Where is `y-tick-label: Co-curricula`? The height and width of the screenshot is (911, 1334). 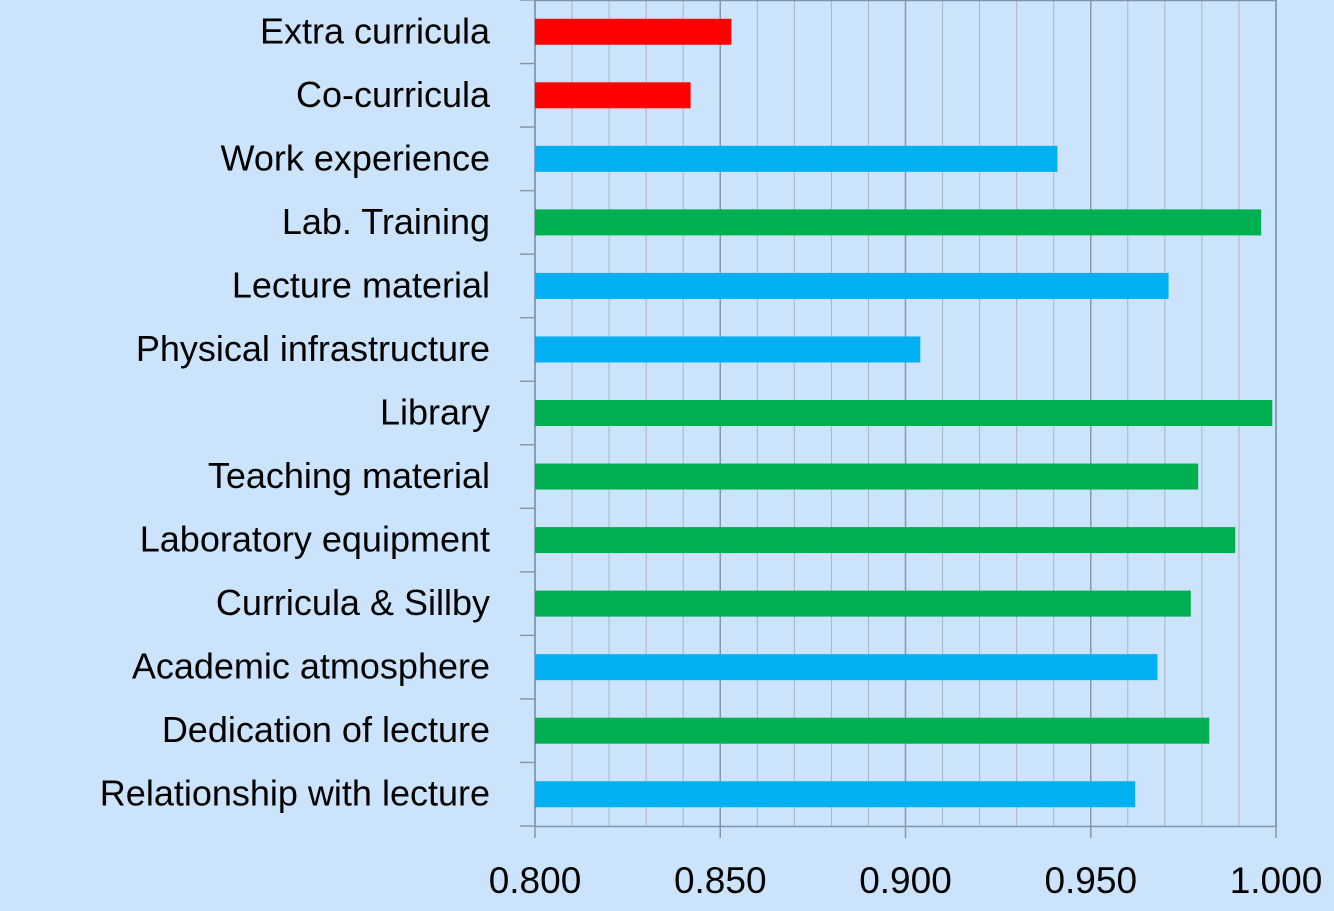
y-tick-label: Co-curricula is located at coordinates (393, 94).